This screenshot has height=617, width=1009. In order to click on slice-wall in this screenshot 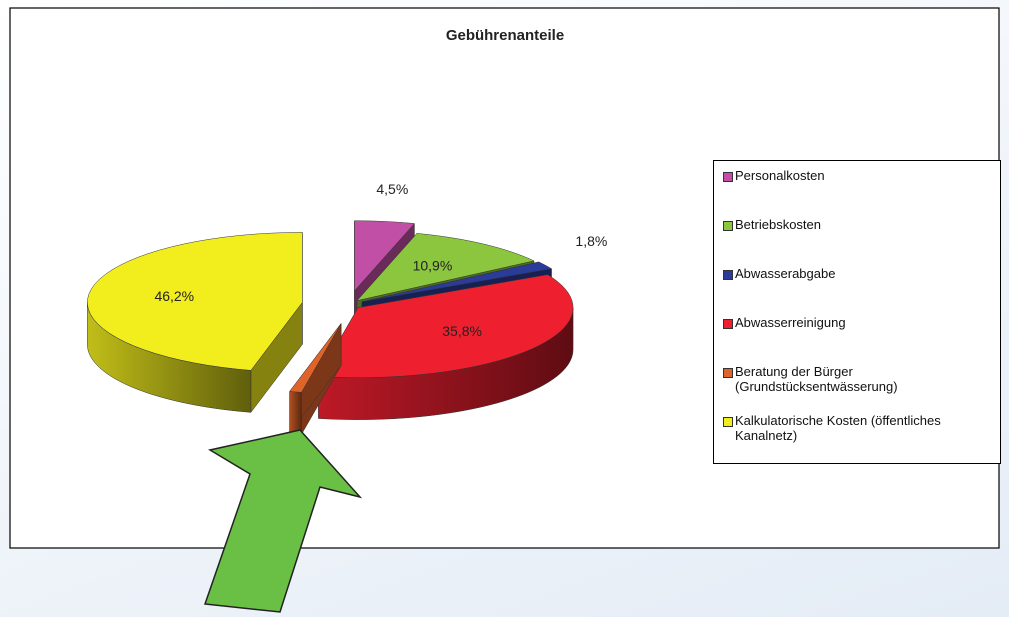, I will do `click(295, 413)`.